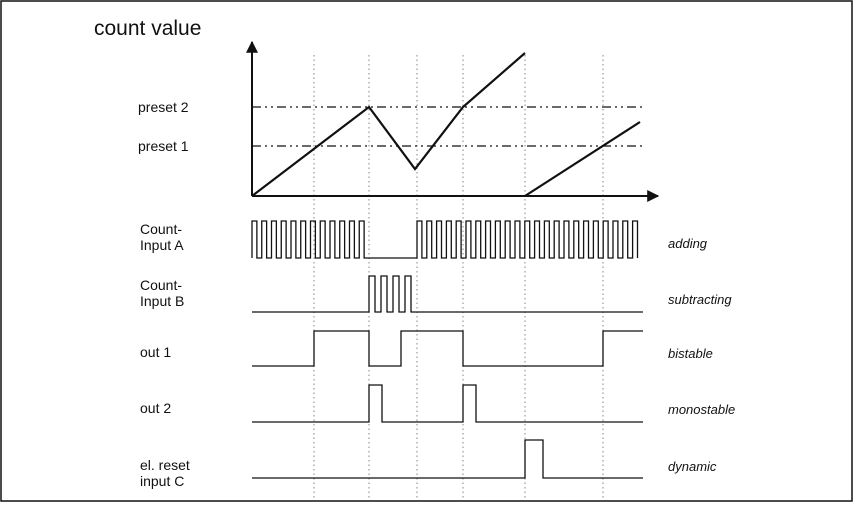 Image resolution: width=853 pixels, height=507 pixels. I want to click on reset-input-c-label-1: el. reset, so click(165, 465).